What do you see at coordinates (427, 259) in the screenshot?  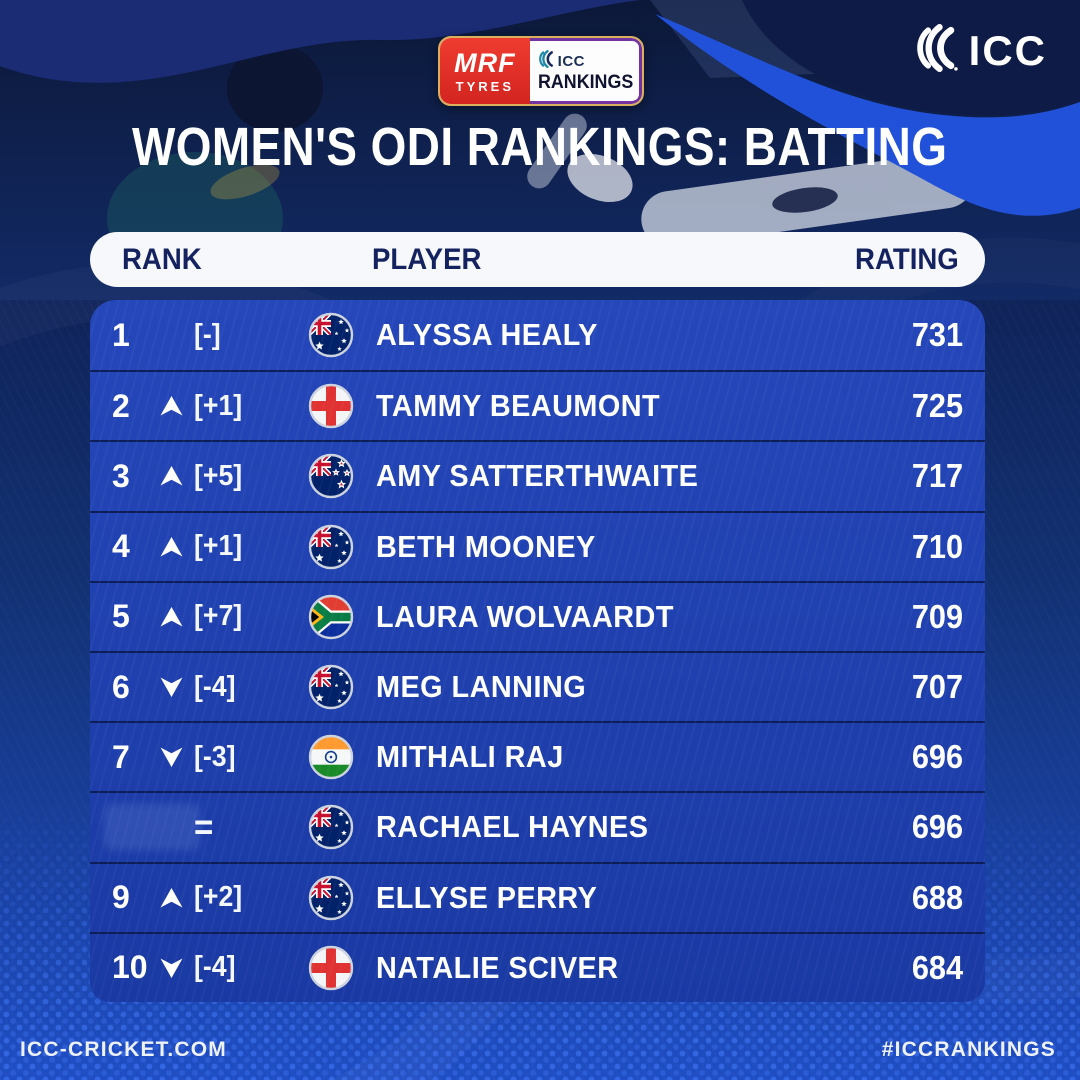 I see `column-header-player: PLAYER` at bounding box center [427, 259].